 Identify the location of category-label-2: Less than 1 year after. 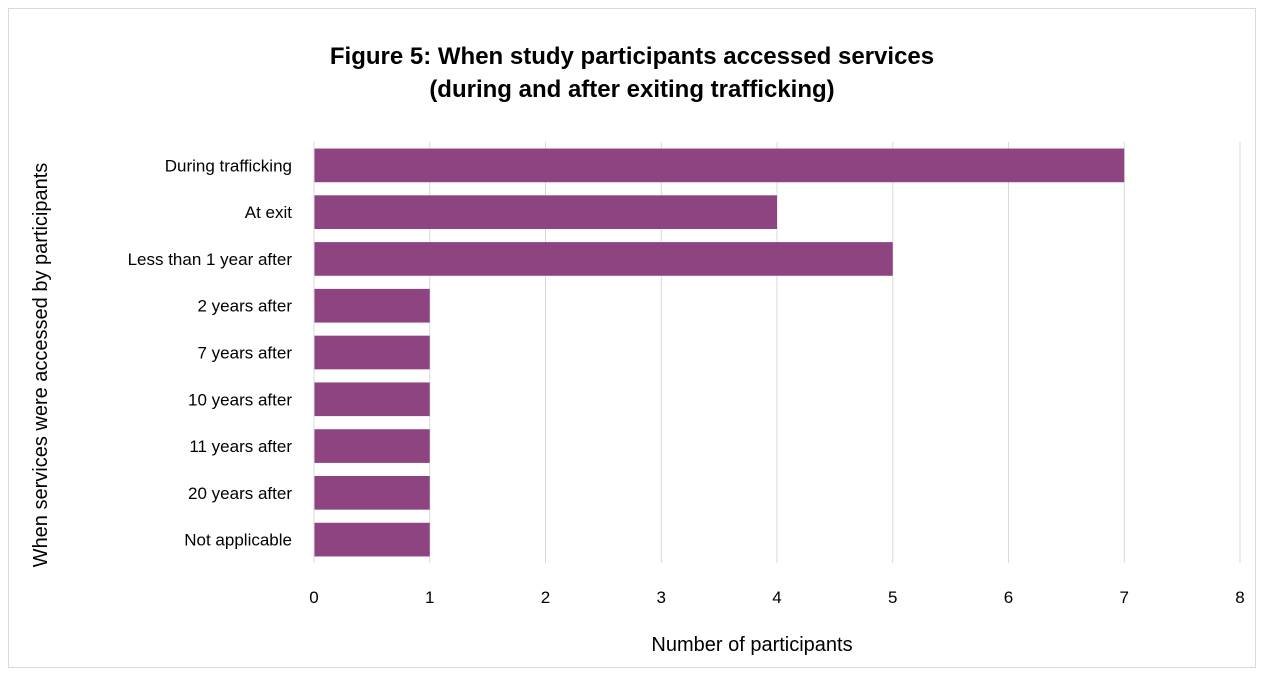
(210, 259).